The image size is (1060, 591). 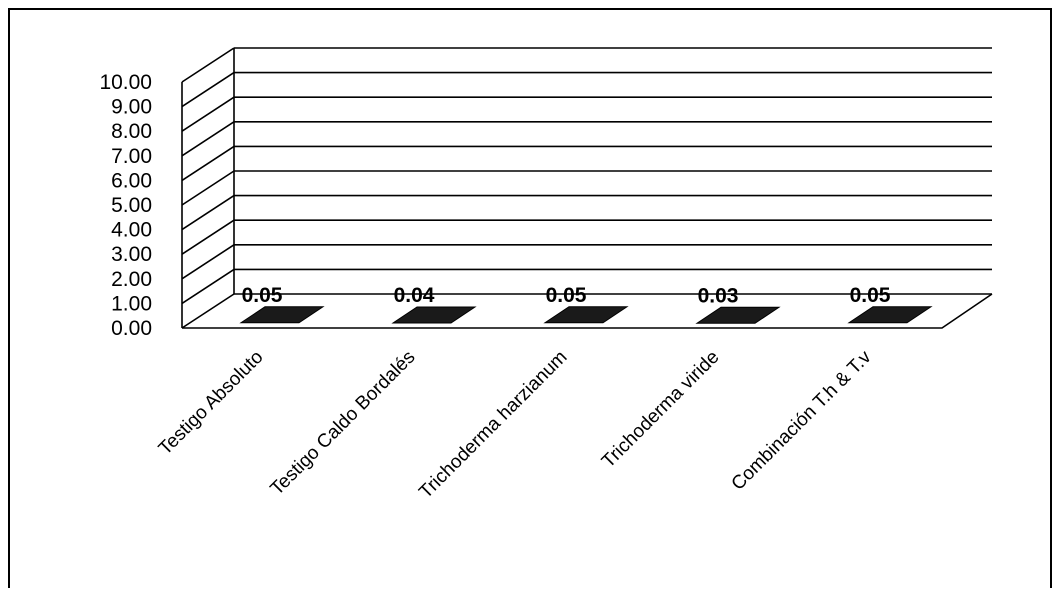 What do you see at coordinates (131, 254) in the screenshot?
I see `y-tick-label: 3.00` at bounding box center [131, 254].